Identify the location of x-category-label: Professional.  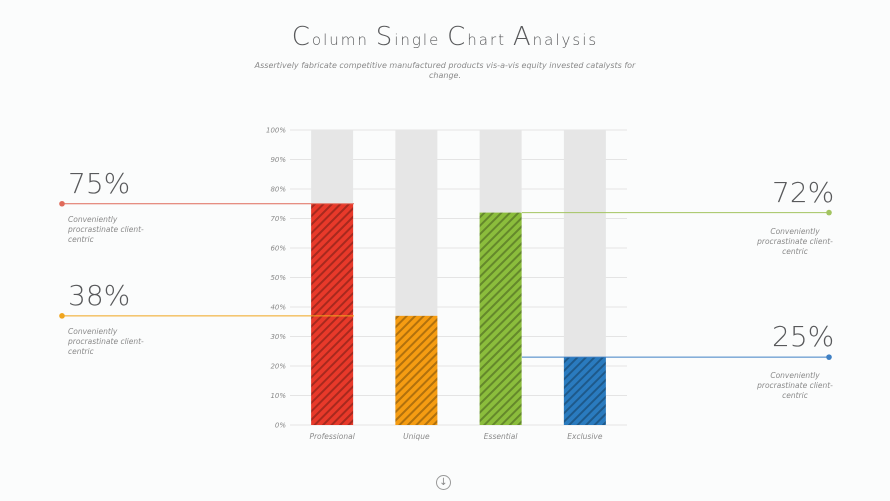
(332, 436).